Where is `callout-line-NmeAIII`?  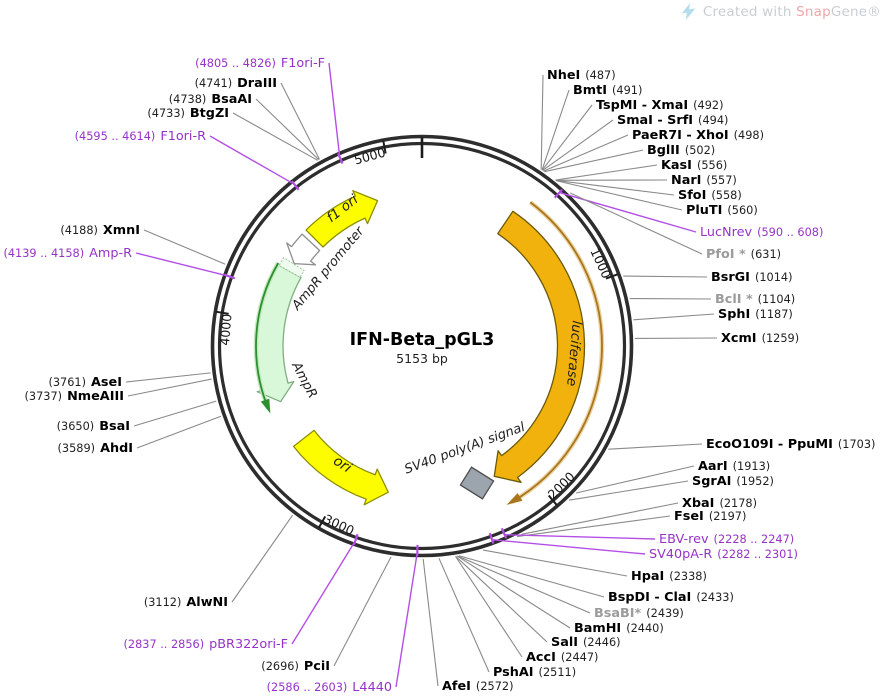 callout-line-NmeAIII is located at coordinates (169, 387).